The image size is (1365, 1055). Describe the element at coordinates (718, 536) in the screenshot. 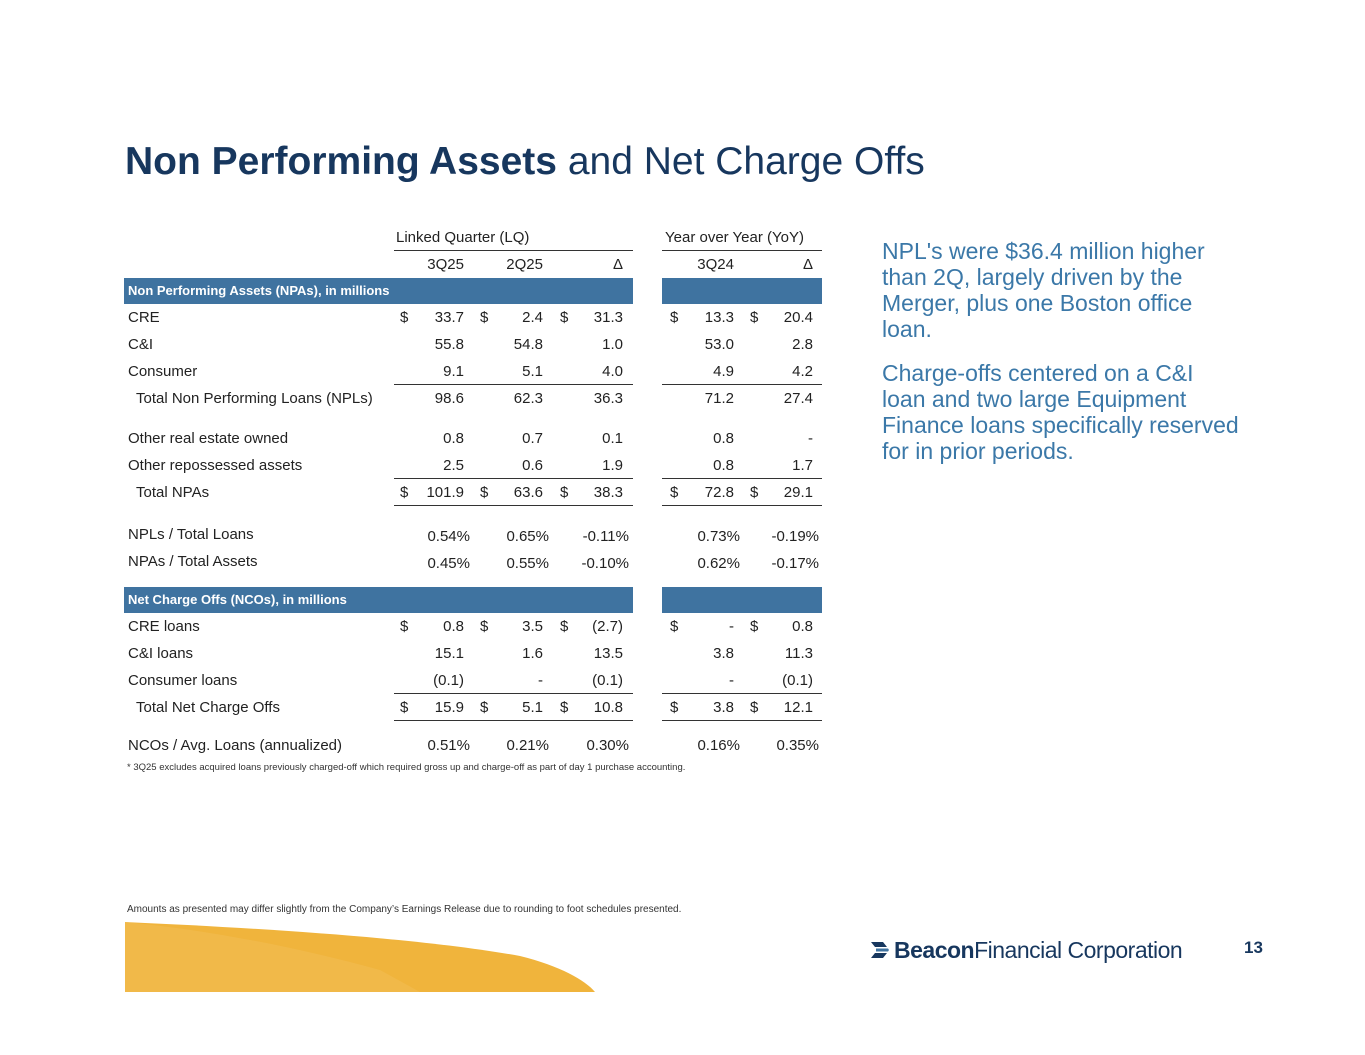

I see `ratio-value-c4-0: 0.73%` at that location.